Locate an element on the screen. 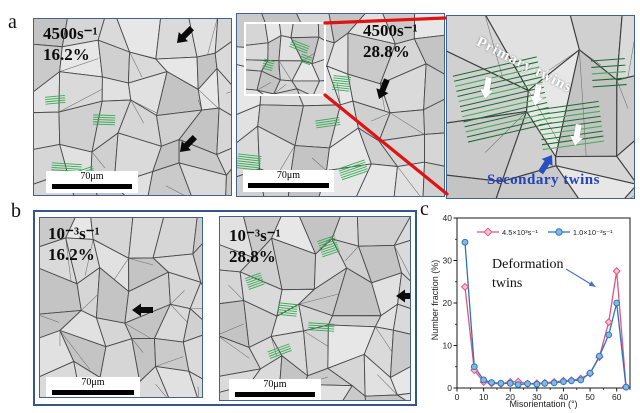 The width and height of the screenshot is (640, 413). micrograph-a1-label: 4500s⁻¹ 16.2% is located at coordinates (70, 44).